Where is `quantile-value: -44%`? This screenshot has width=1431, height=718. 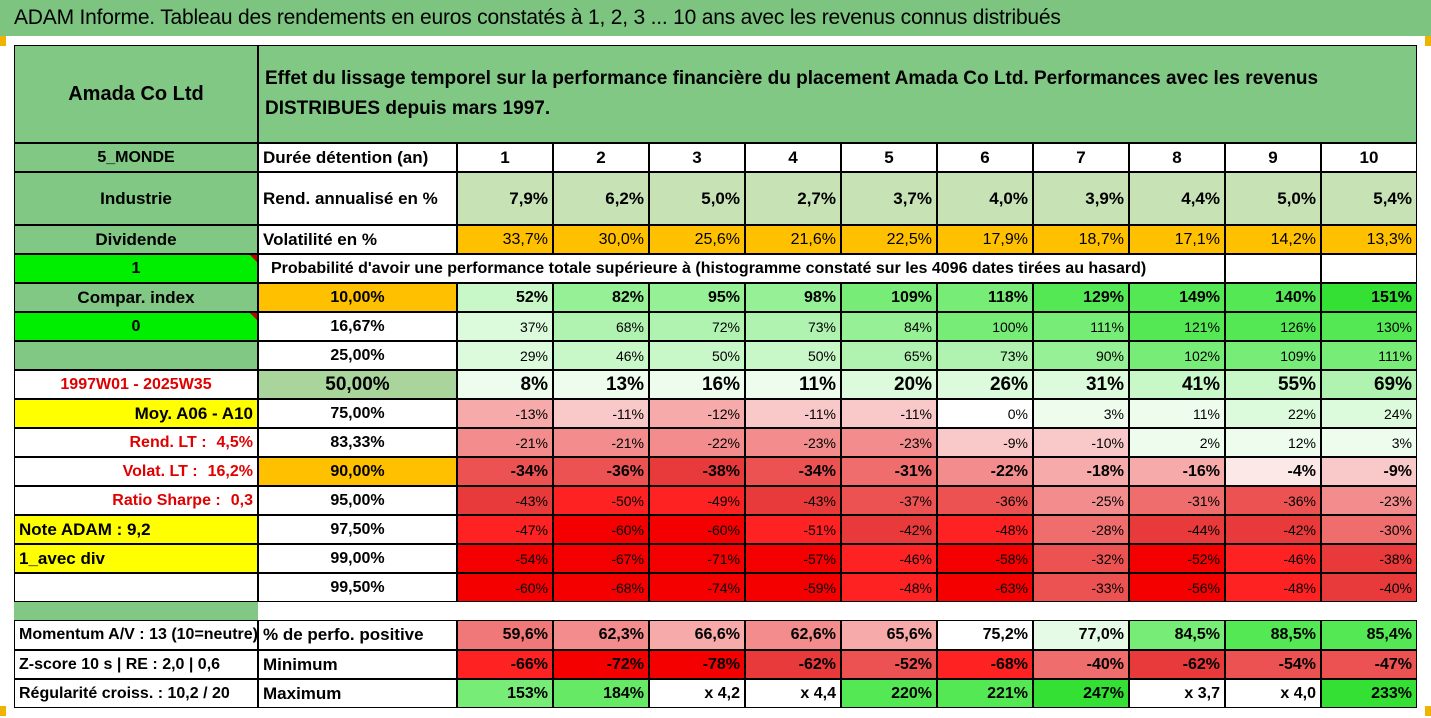 quantile-value: -44% is located at coordinates (1177, 529).